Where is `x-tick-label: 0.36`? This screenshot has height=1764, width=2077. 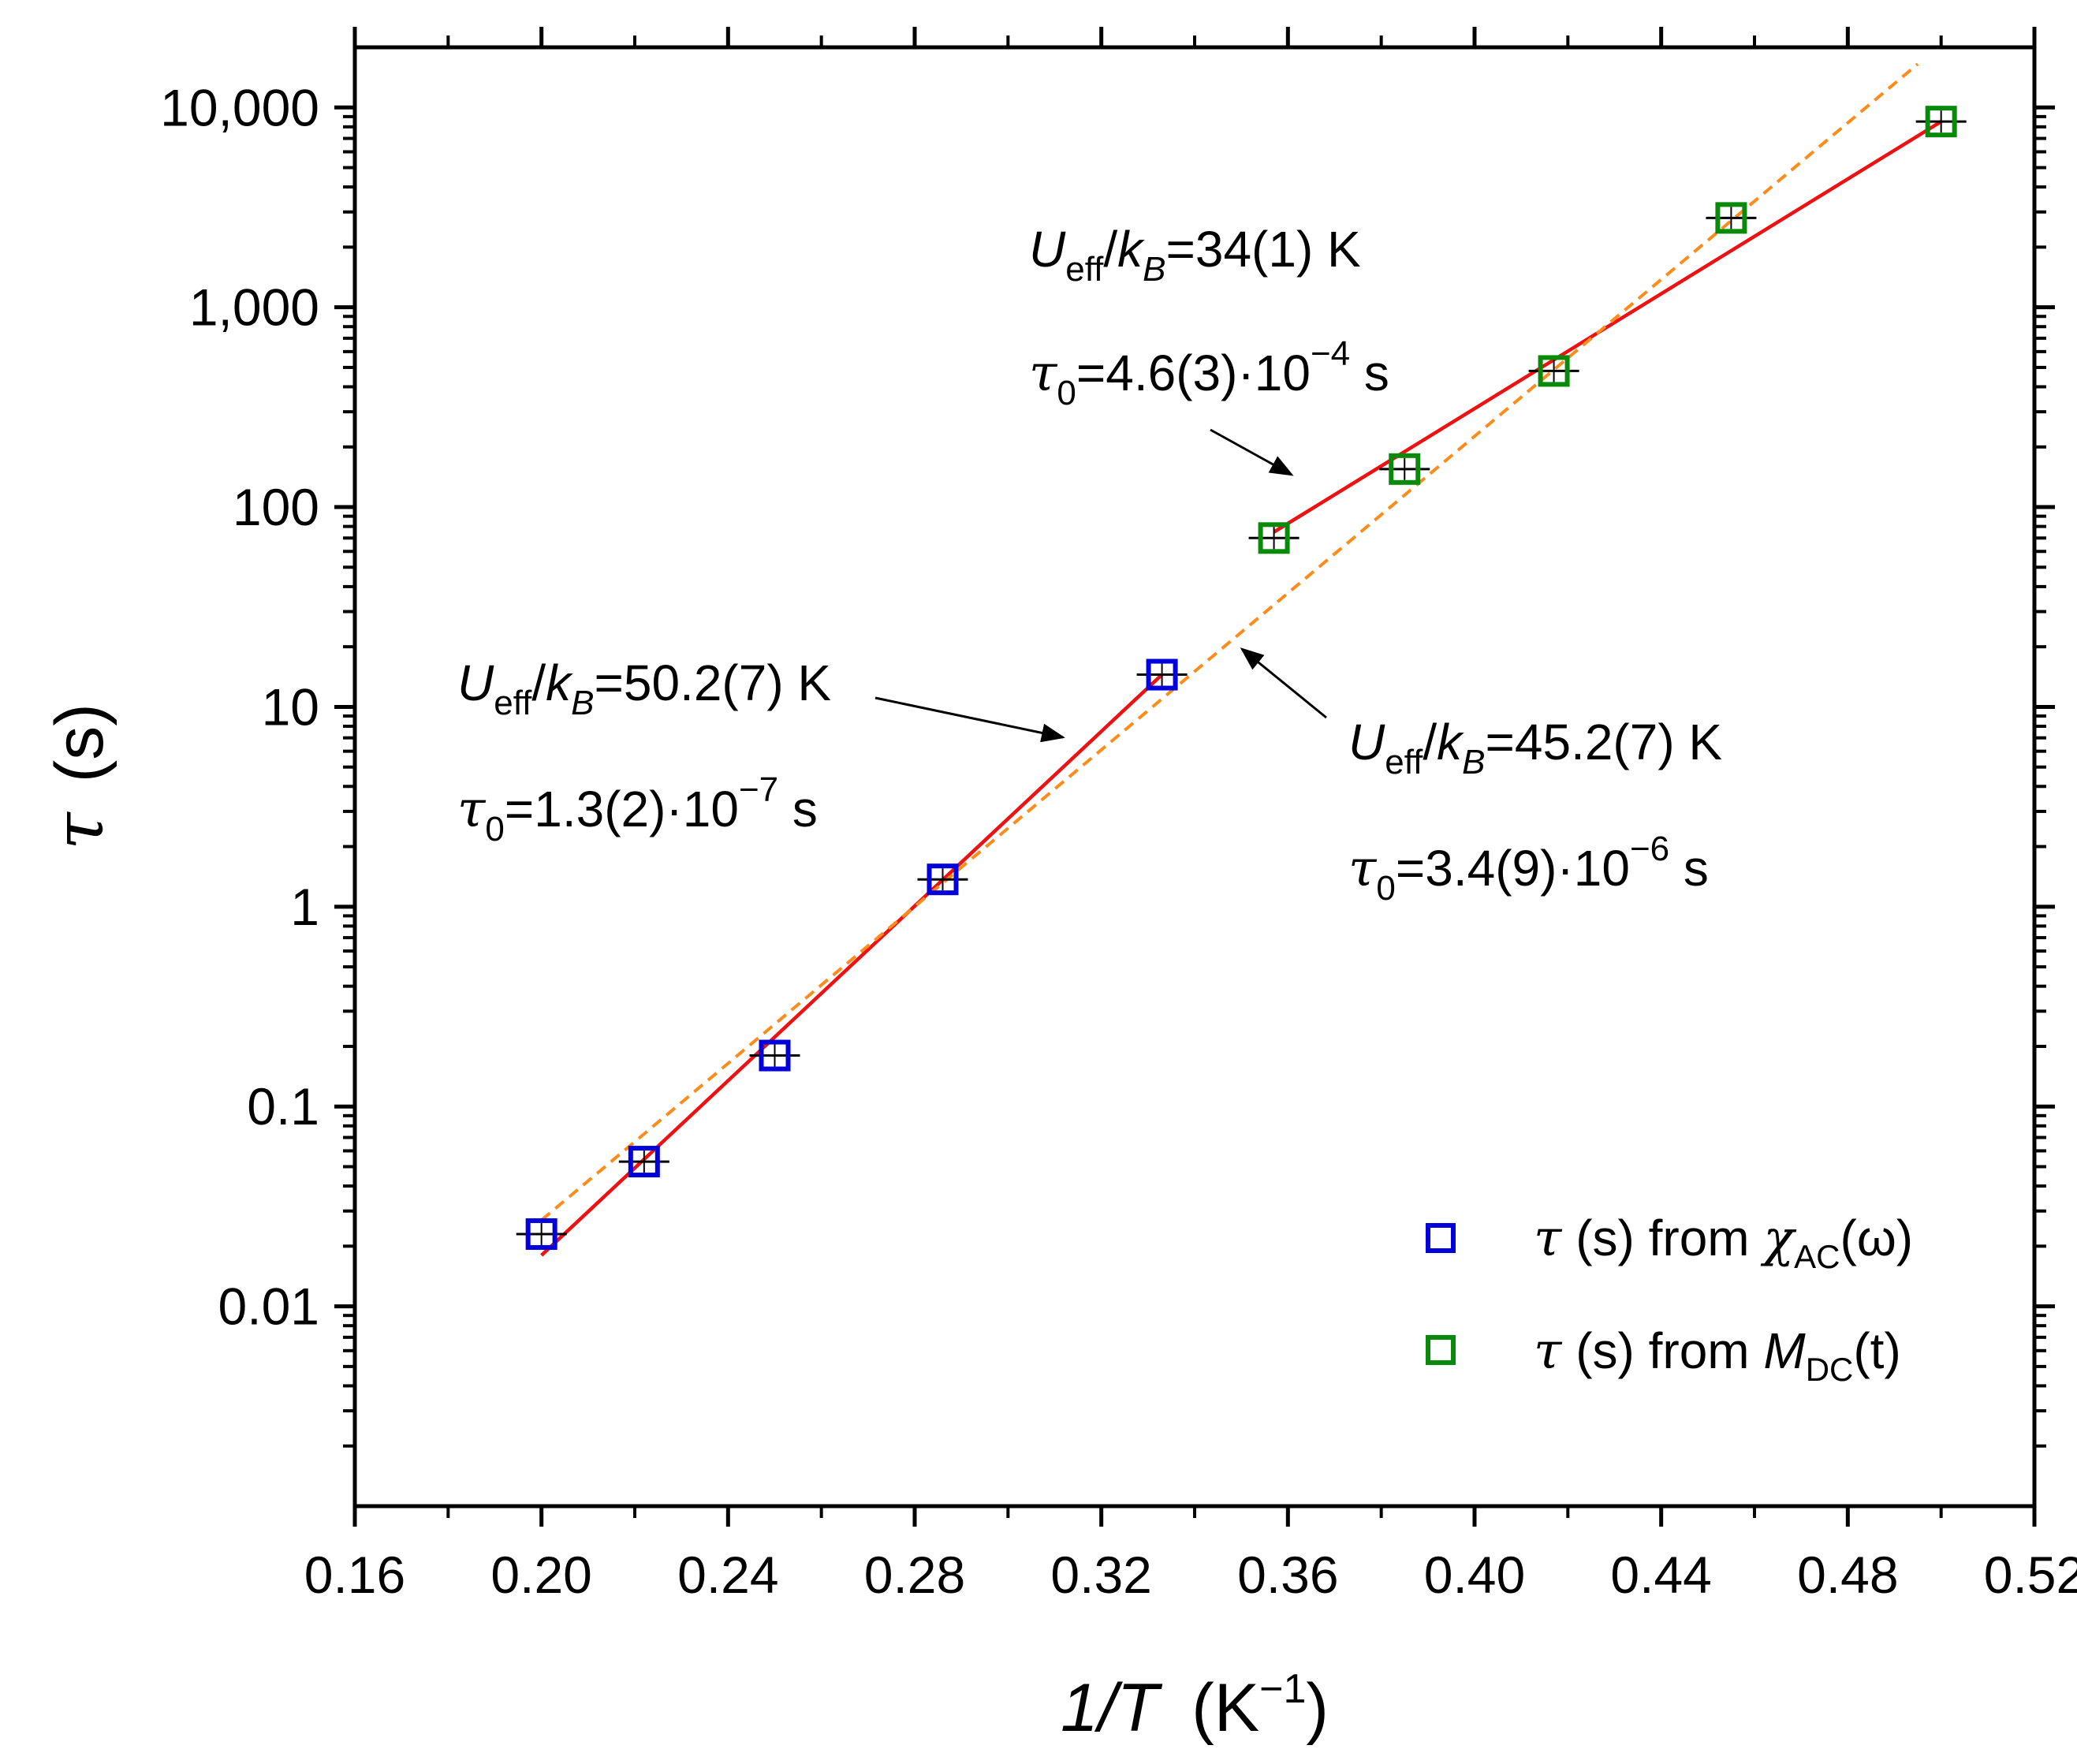 x-tick-label: 0.36 is located at coordinates (1287, 1575).